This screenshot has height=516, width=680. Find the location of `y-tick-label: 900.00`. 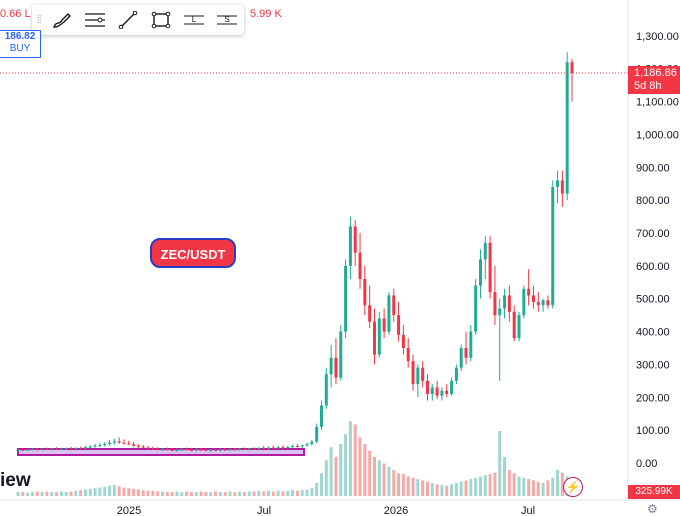

y-tick-label: 900.00 is located at coordinates (653, 168).